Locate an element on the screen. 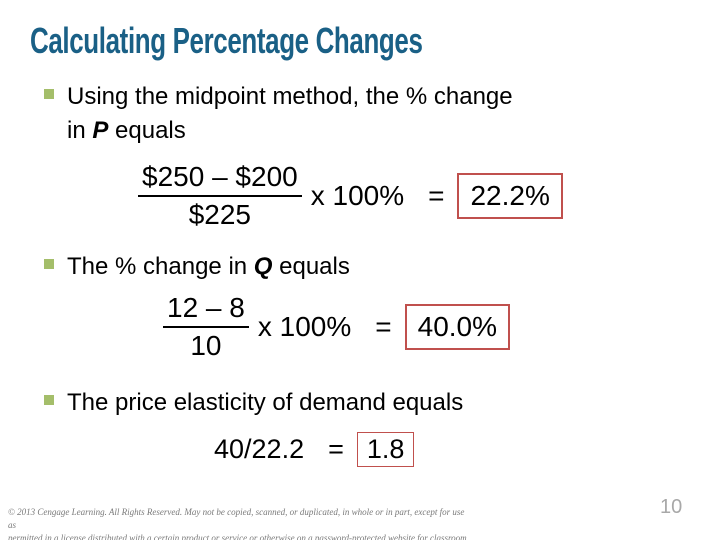  bullet-1-line-2-pre: in is located at coordinates (80, 130).